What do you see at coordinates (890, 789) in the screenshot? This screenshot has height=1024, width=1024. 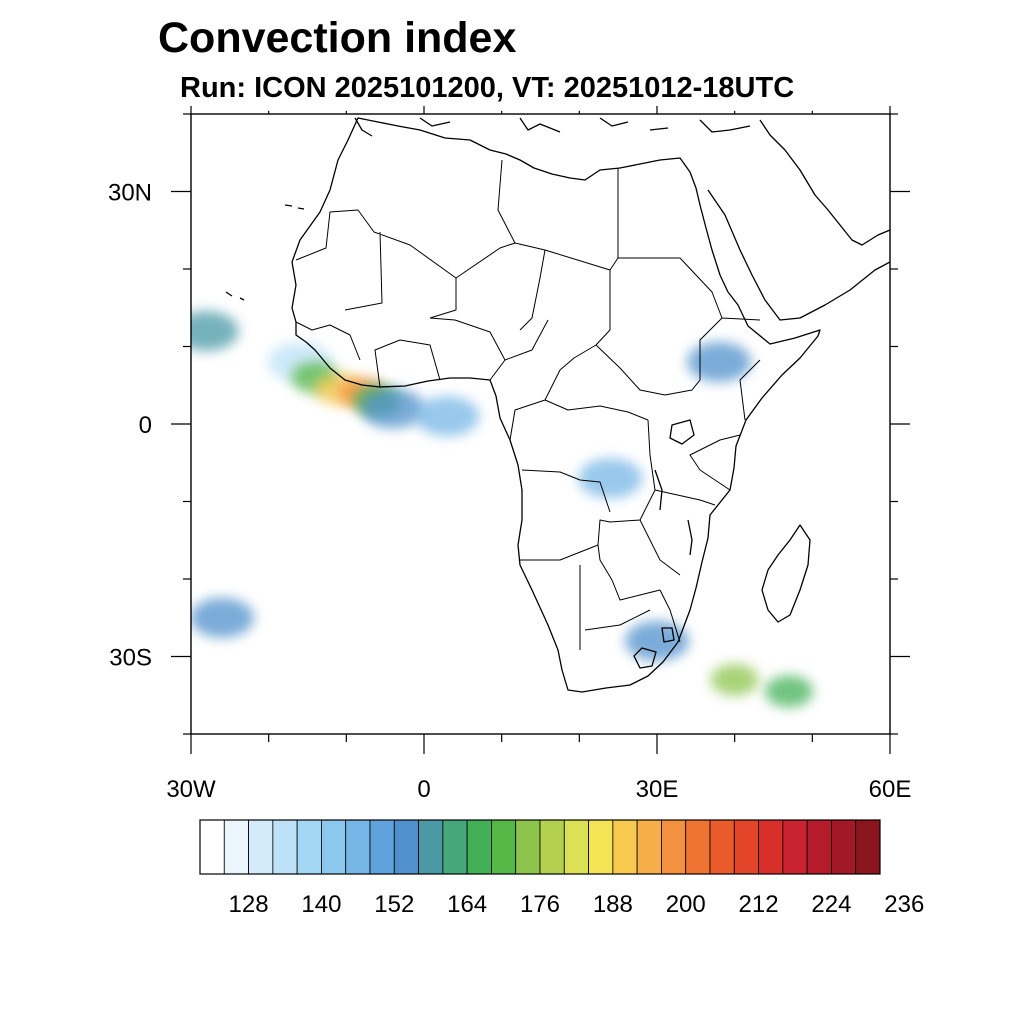 I see `lon-tick-label: 60E` at bounding box center [890, 789].